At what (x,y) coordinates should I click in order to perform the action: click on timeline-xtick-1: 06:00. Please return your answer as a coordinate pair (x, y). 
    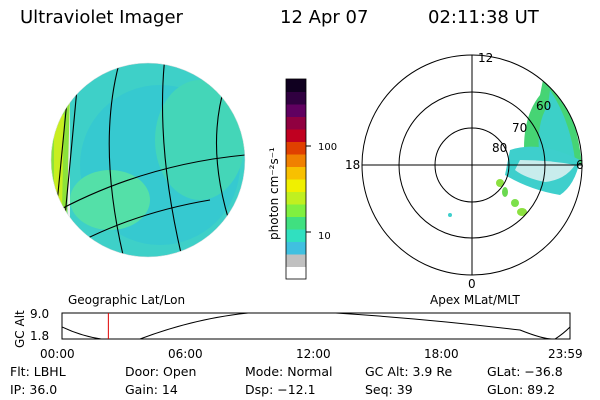
    Looking at the image, I should click on (185, 354).